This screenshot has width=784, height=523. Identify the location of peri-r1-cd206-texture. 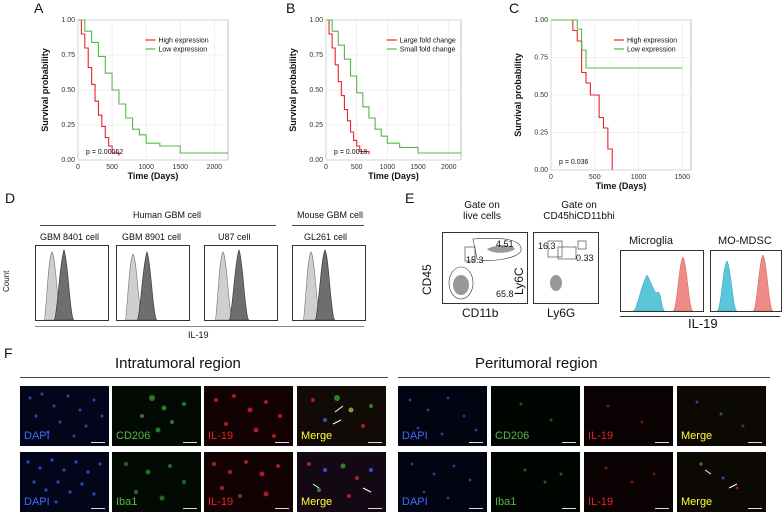
(536, 412).